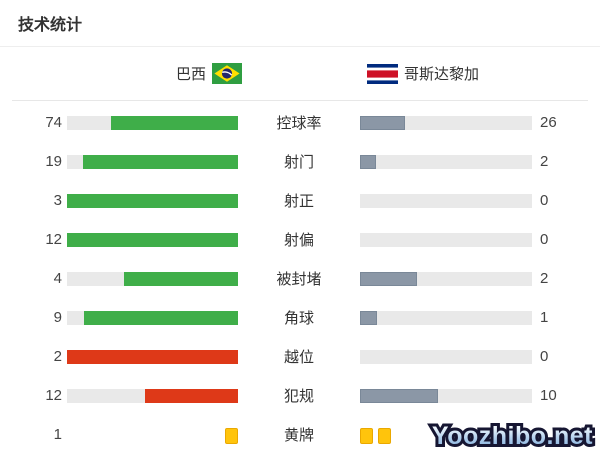 The image size is (600, 455). I want to click on stat-label: 控球率, so click(299, 123).